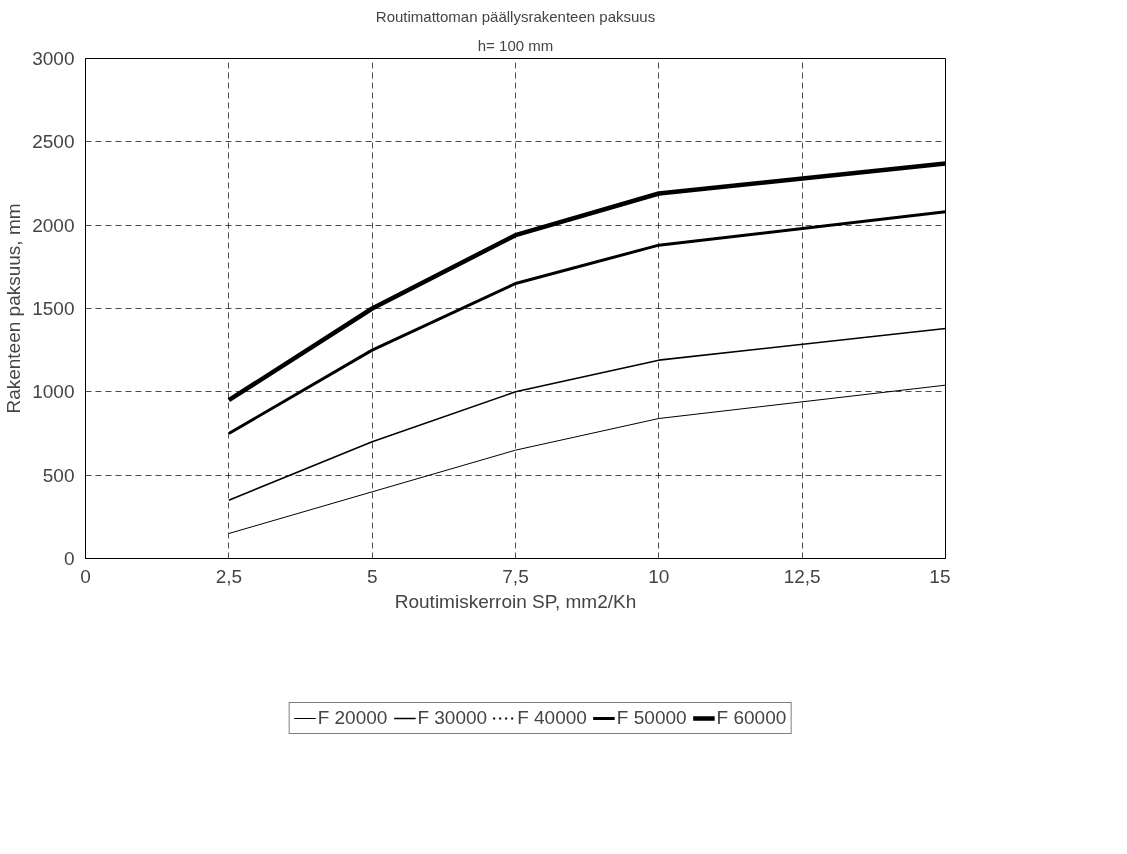 This screenshot has height=854, width=1127. I want to click on y-tick-label: 2000, so click(53, 225).